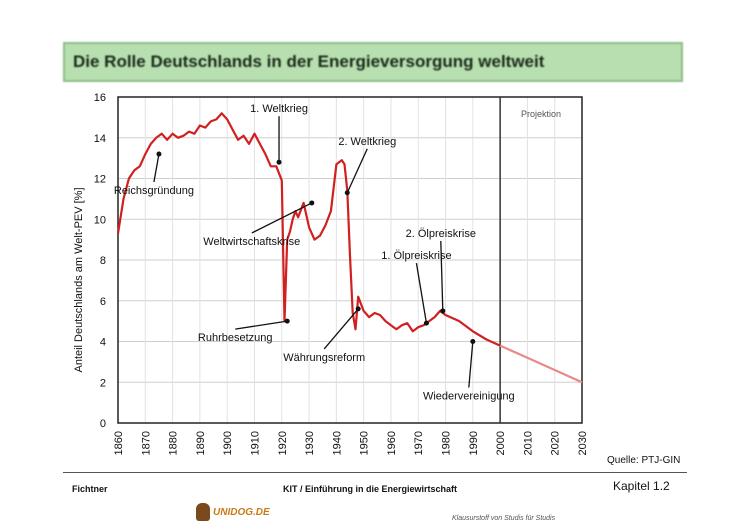 This screenshot has height=531, width=750. What do you see at coordinates (241, 512) in the screenshot?
I see `logo-text: UNIDOG.DE` at bounding box center [241, 512].